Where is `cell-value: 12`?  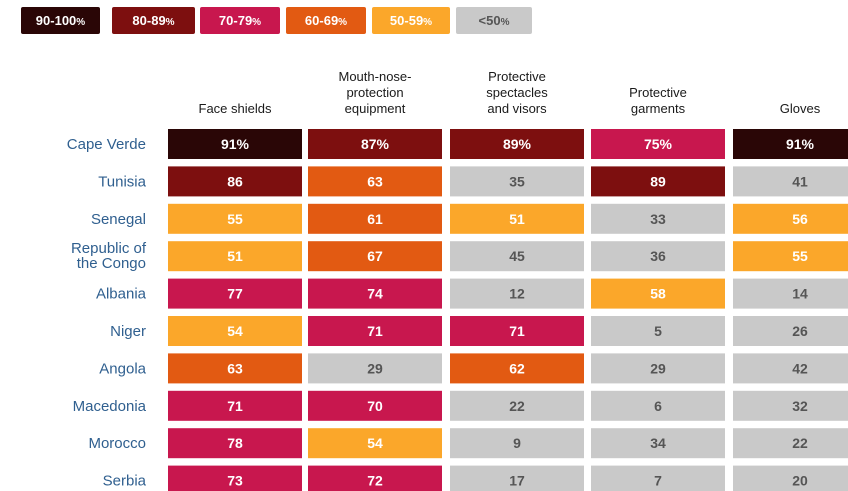 cell-value: 12 is located at coordinates (517, 294).